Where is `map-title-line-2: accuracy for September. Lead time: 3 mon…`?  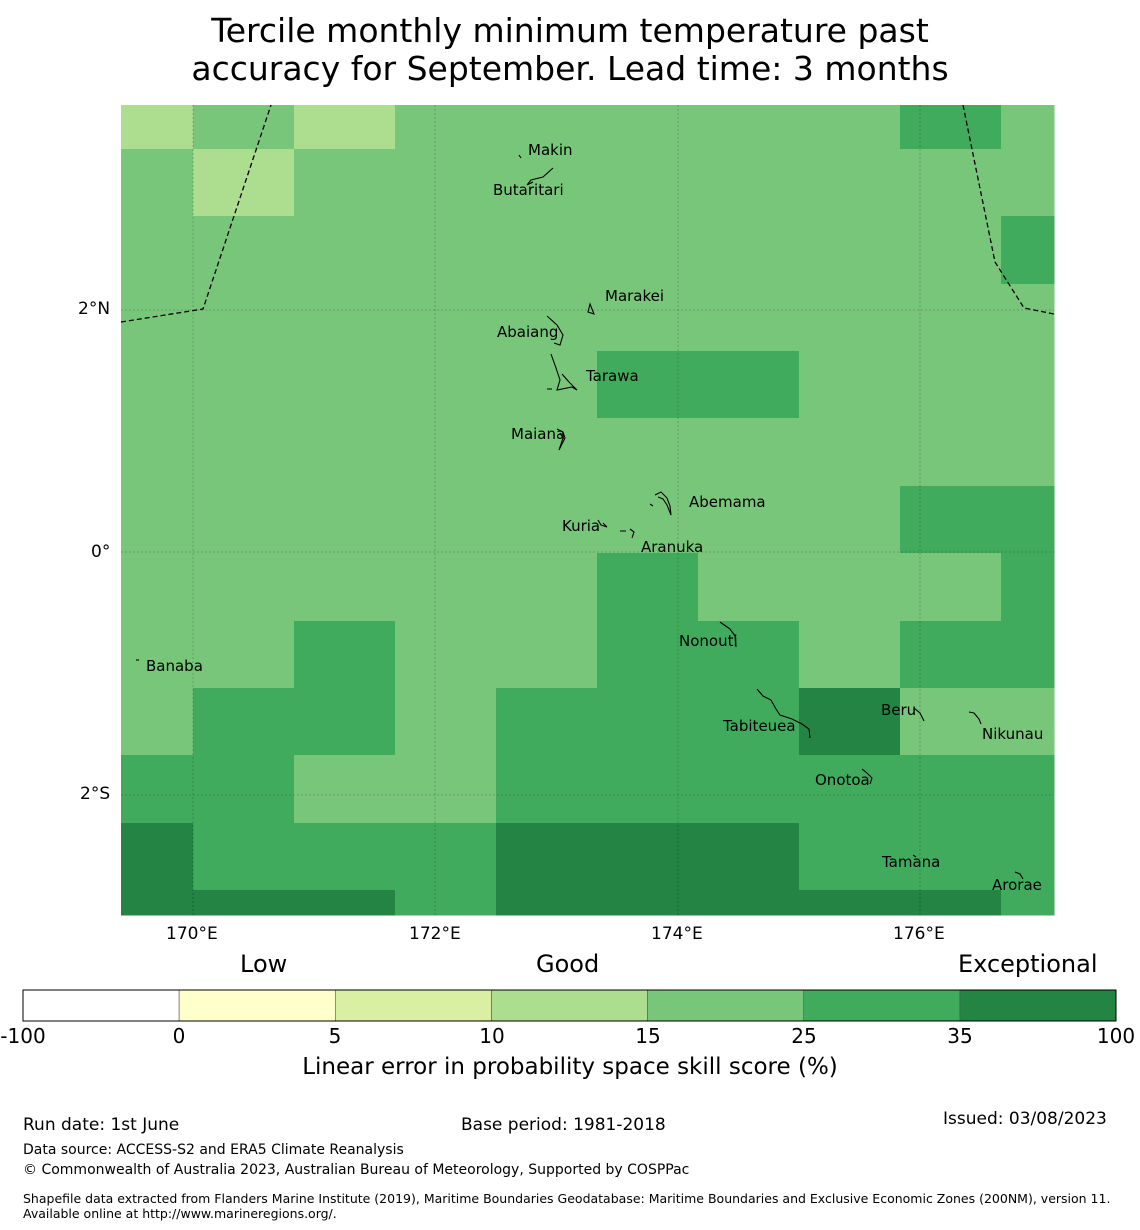 map-title-line-2: accuracy for September. Lead time: 3 mon… is located at coordinates (570, 68).